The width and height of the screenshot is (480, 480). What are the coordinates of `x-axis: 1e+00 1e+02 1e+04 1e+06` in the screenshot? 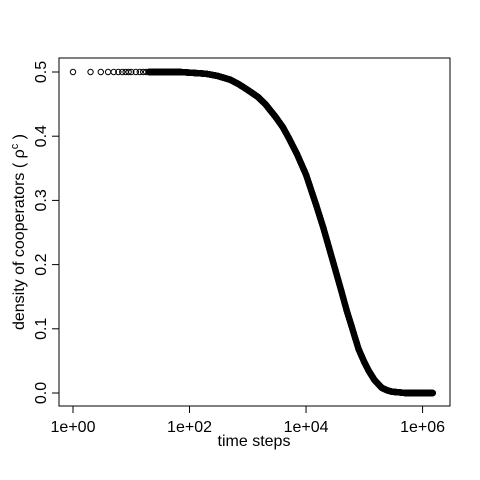 It's located at (248, 421).